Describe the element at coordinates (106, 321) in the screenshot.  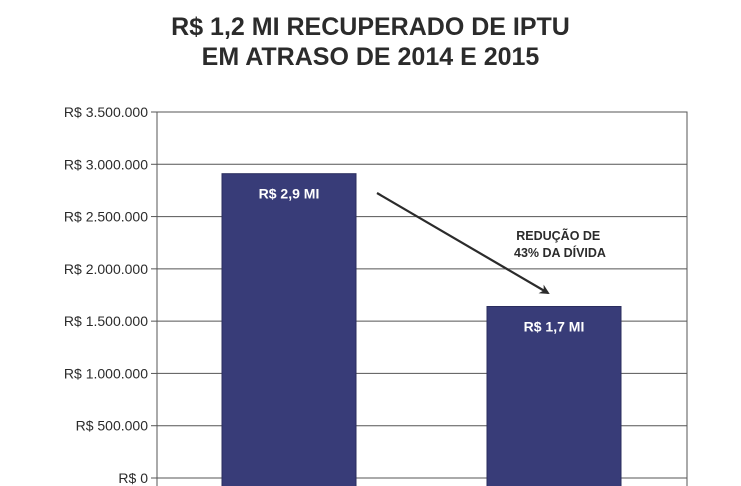
I see `y-tick-label: R$ 1.500.000` at that location.